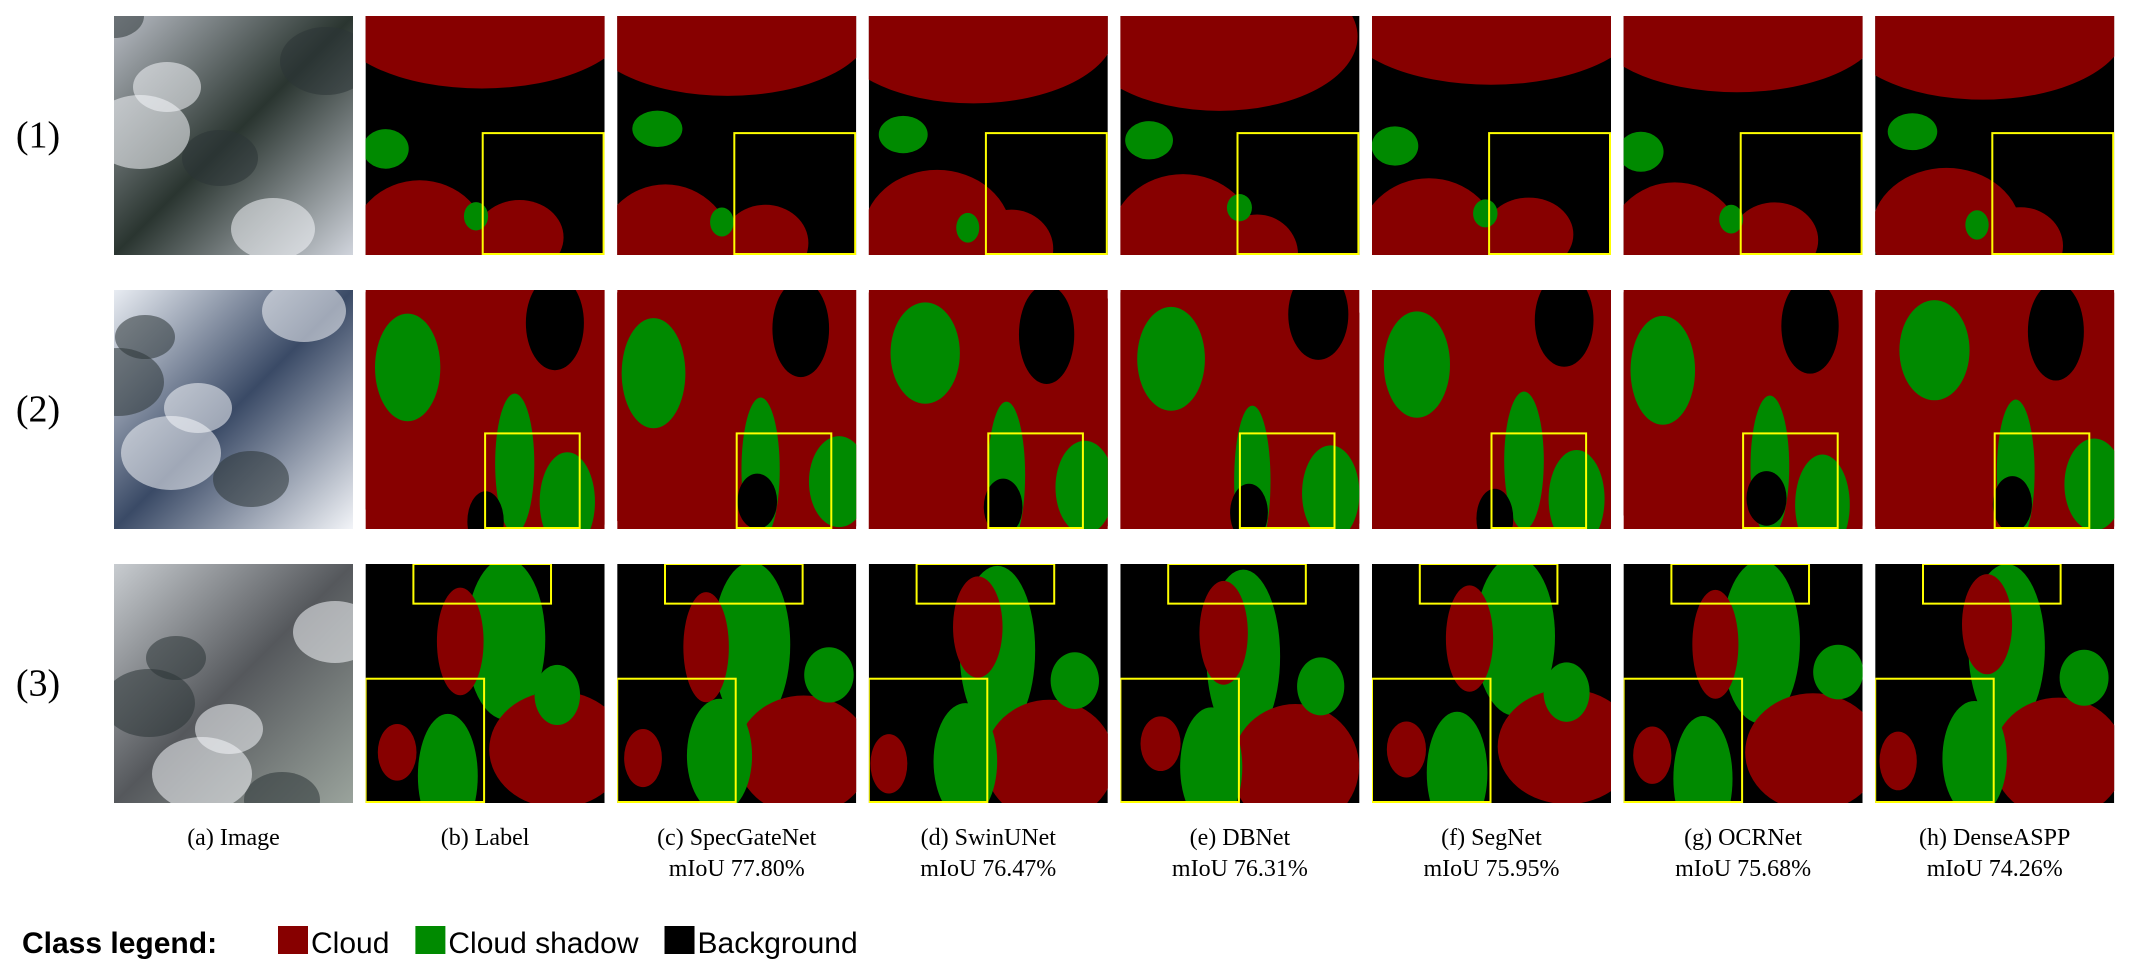 The image size is (2130, 978). Describe the element at coordinates (38, 684) in the screenshot. I see `row-label: (3)` at that location.